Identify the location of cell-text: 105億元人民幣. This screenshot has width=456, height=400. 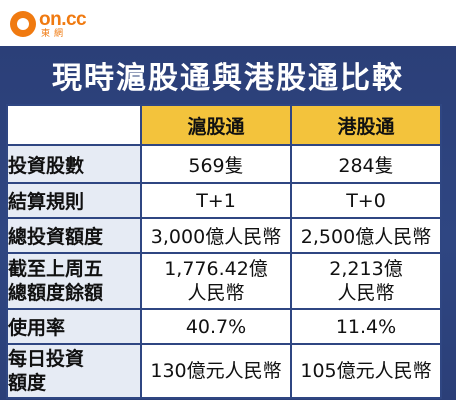
(366, 371).